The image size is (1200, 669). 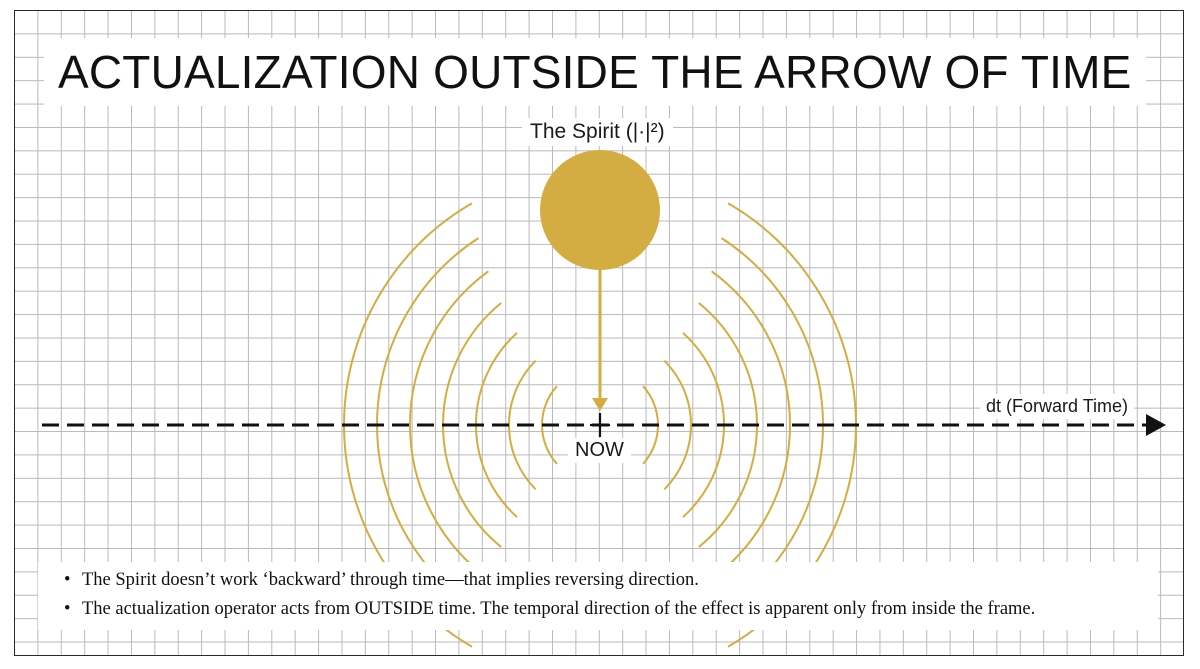 I want to click on now-label: NOW, so click(x=599, y=450).